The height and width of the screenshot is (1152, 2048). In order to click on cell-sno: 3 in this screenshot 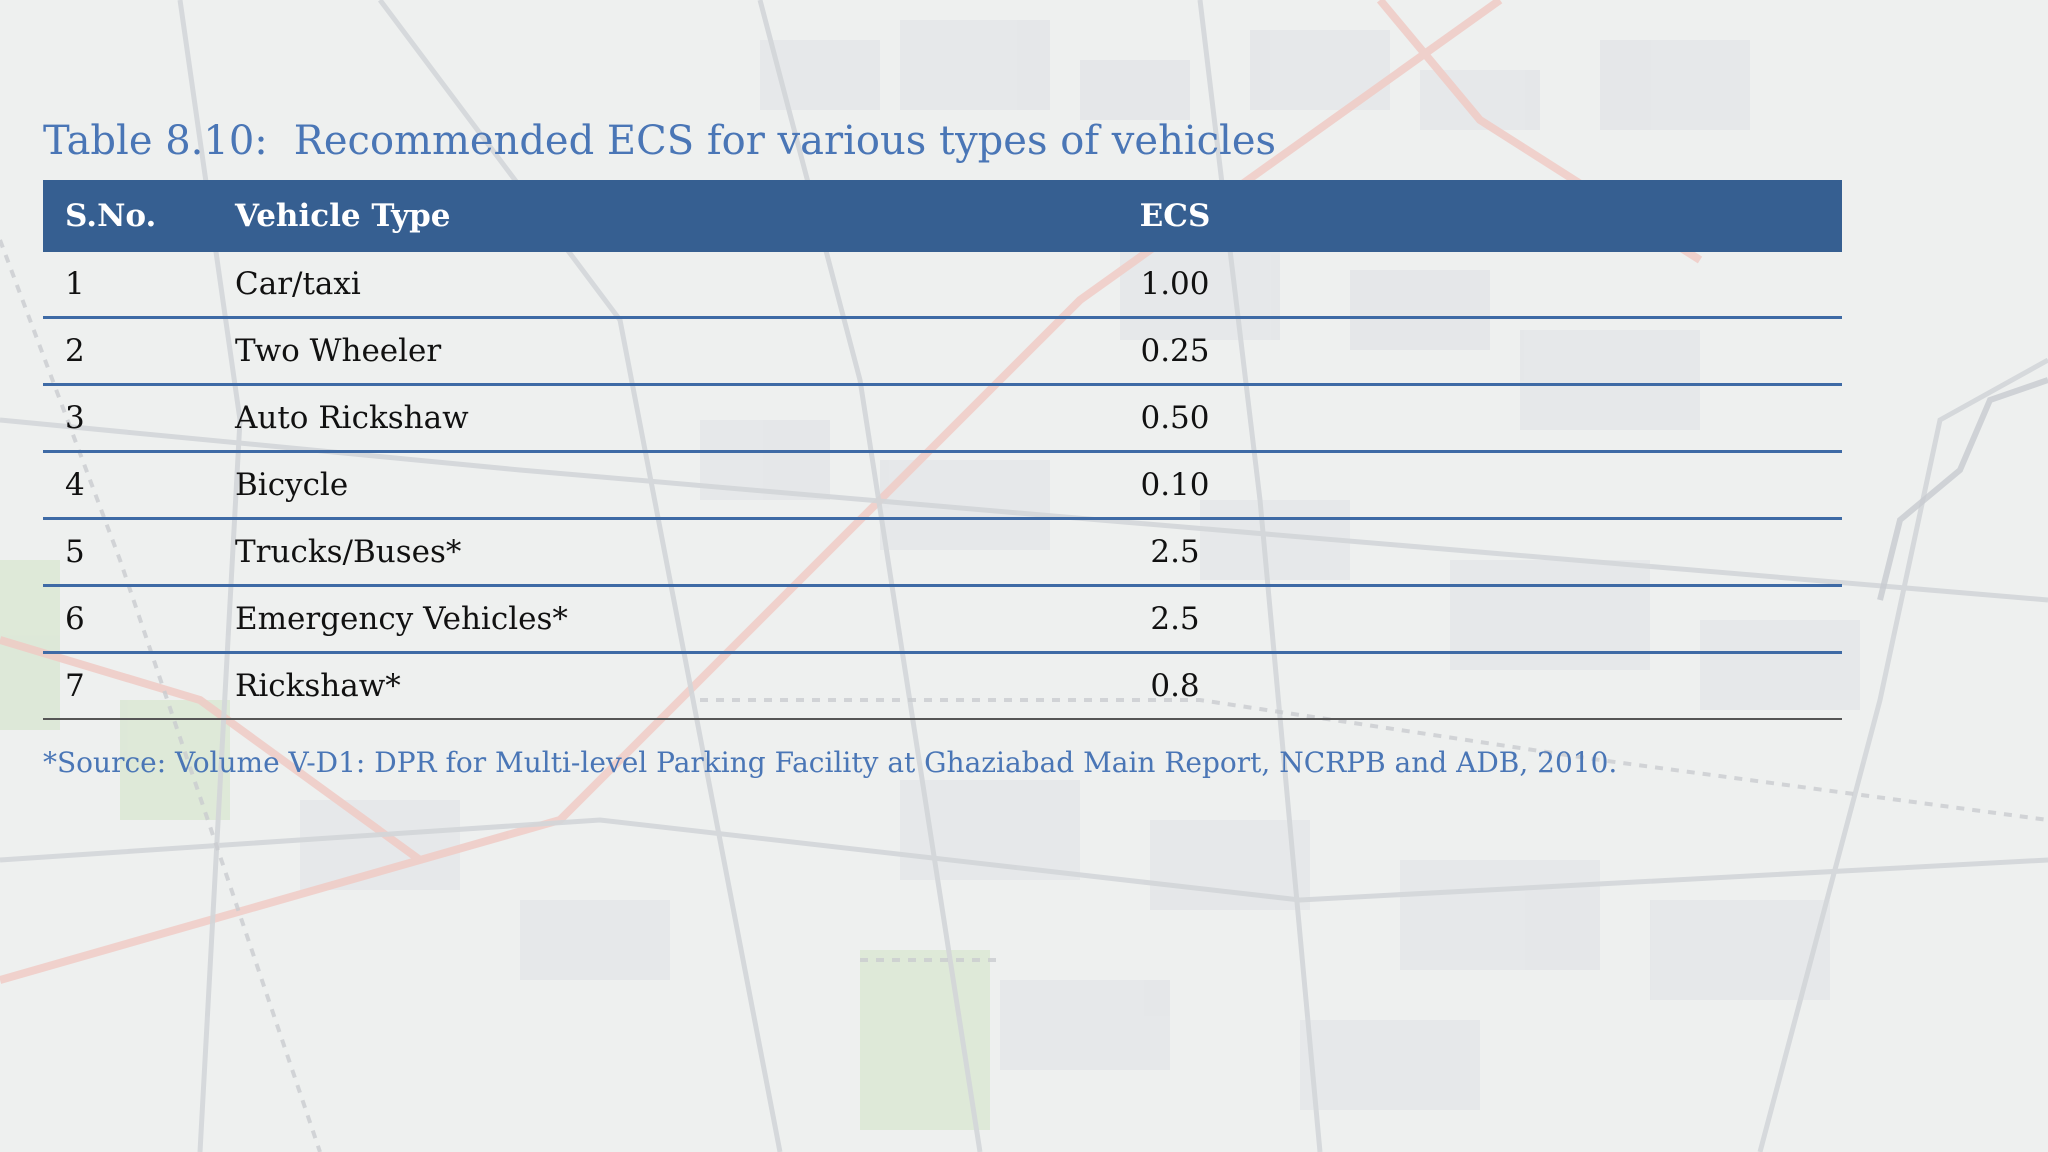, I will do `click(139, 418)`.